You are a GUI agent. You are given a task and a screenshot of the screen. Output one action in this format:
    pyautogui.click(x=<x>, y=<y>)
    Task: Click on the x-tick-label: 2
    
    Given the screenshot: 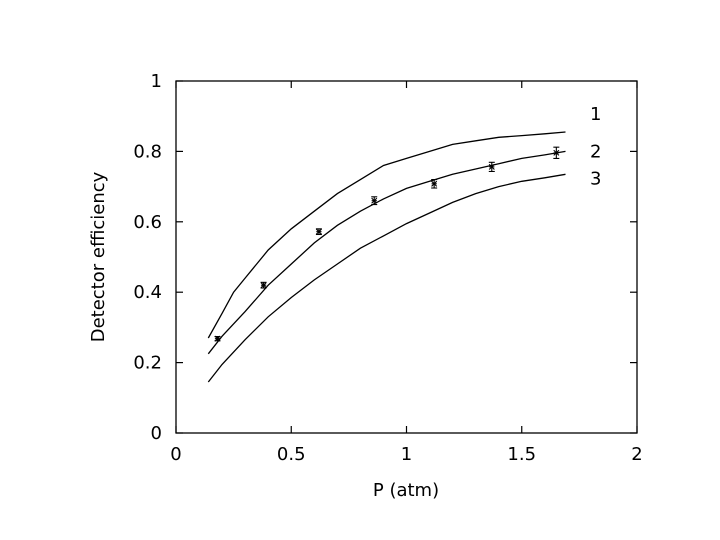 What is the action you would take?
    pyautogui.click(x=636, y=454)
    